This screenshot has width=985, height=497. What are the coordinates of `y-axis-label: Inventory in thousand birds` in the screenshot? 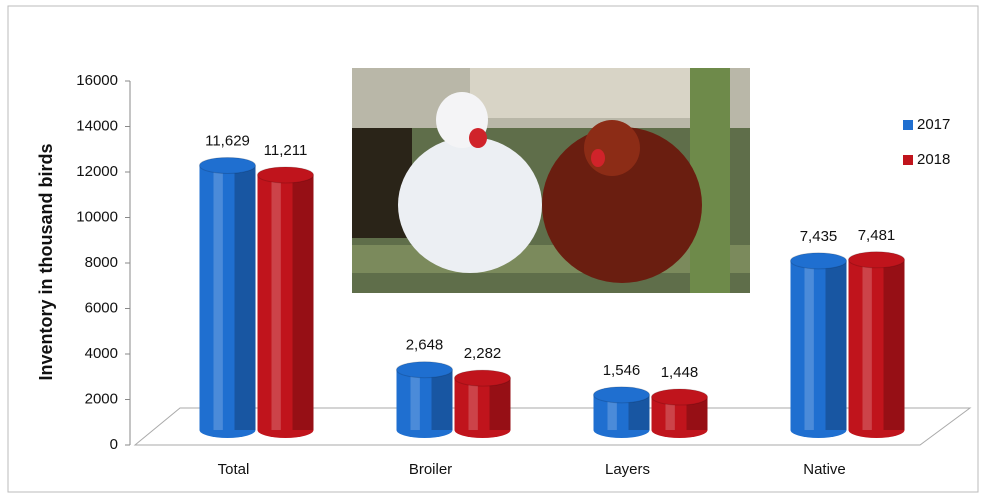 It's located at (46, 261).